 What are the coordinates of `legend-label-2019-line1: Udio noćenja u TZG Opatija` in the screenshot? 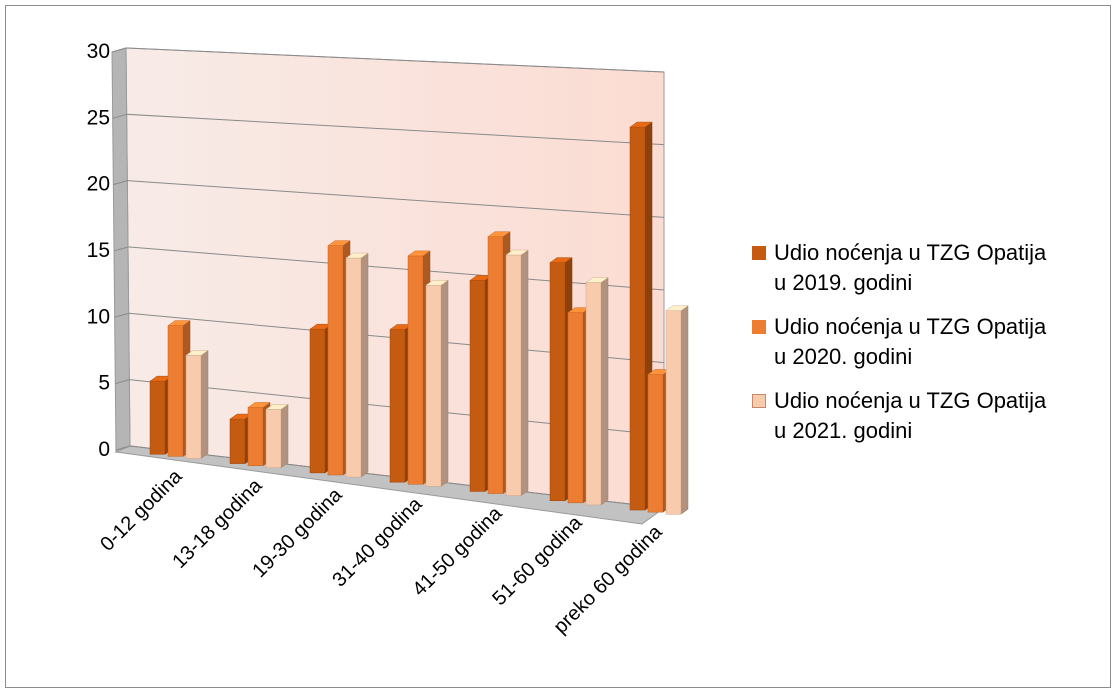 It's located at (910, 252).